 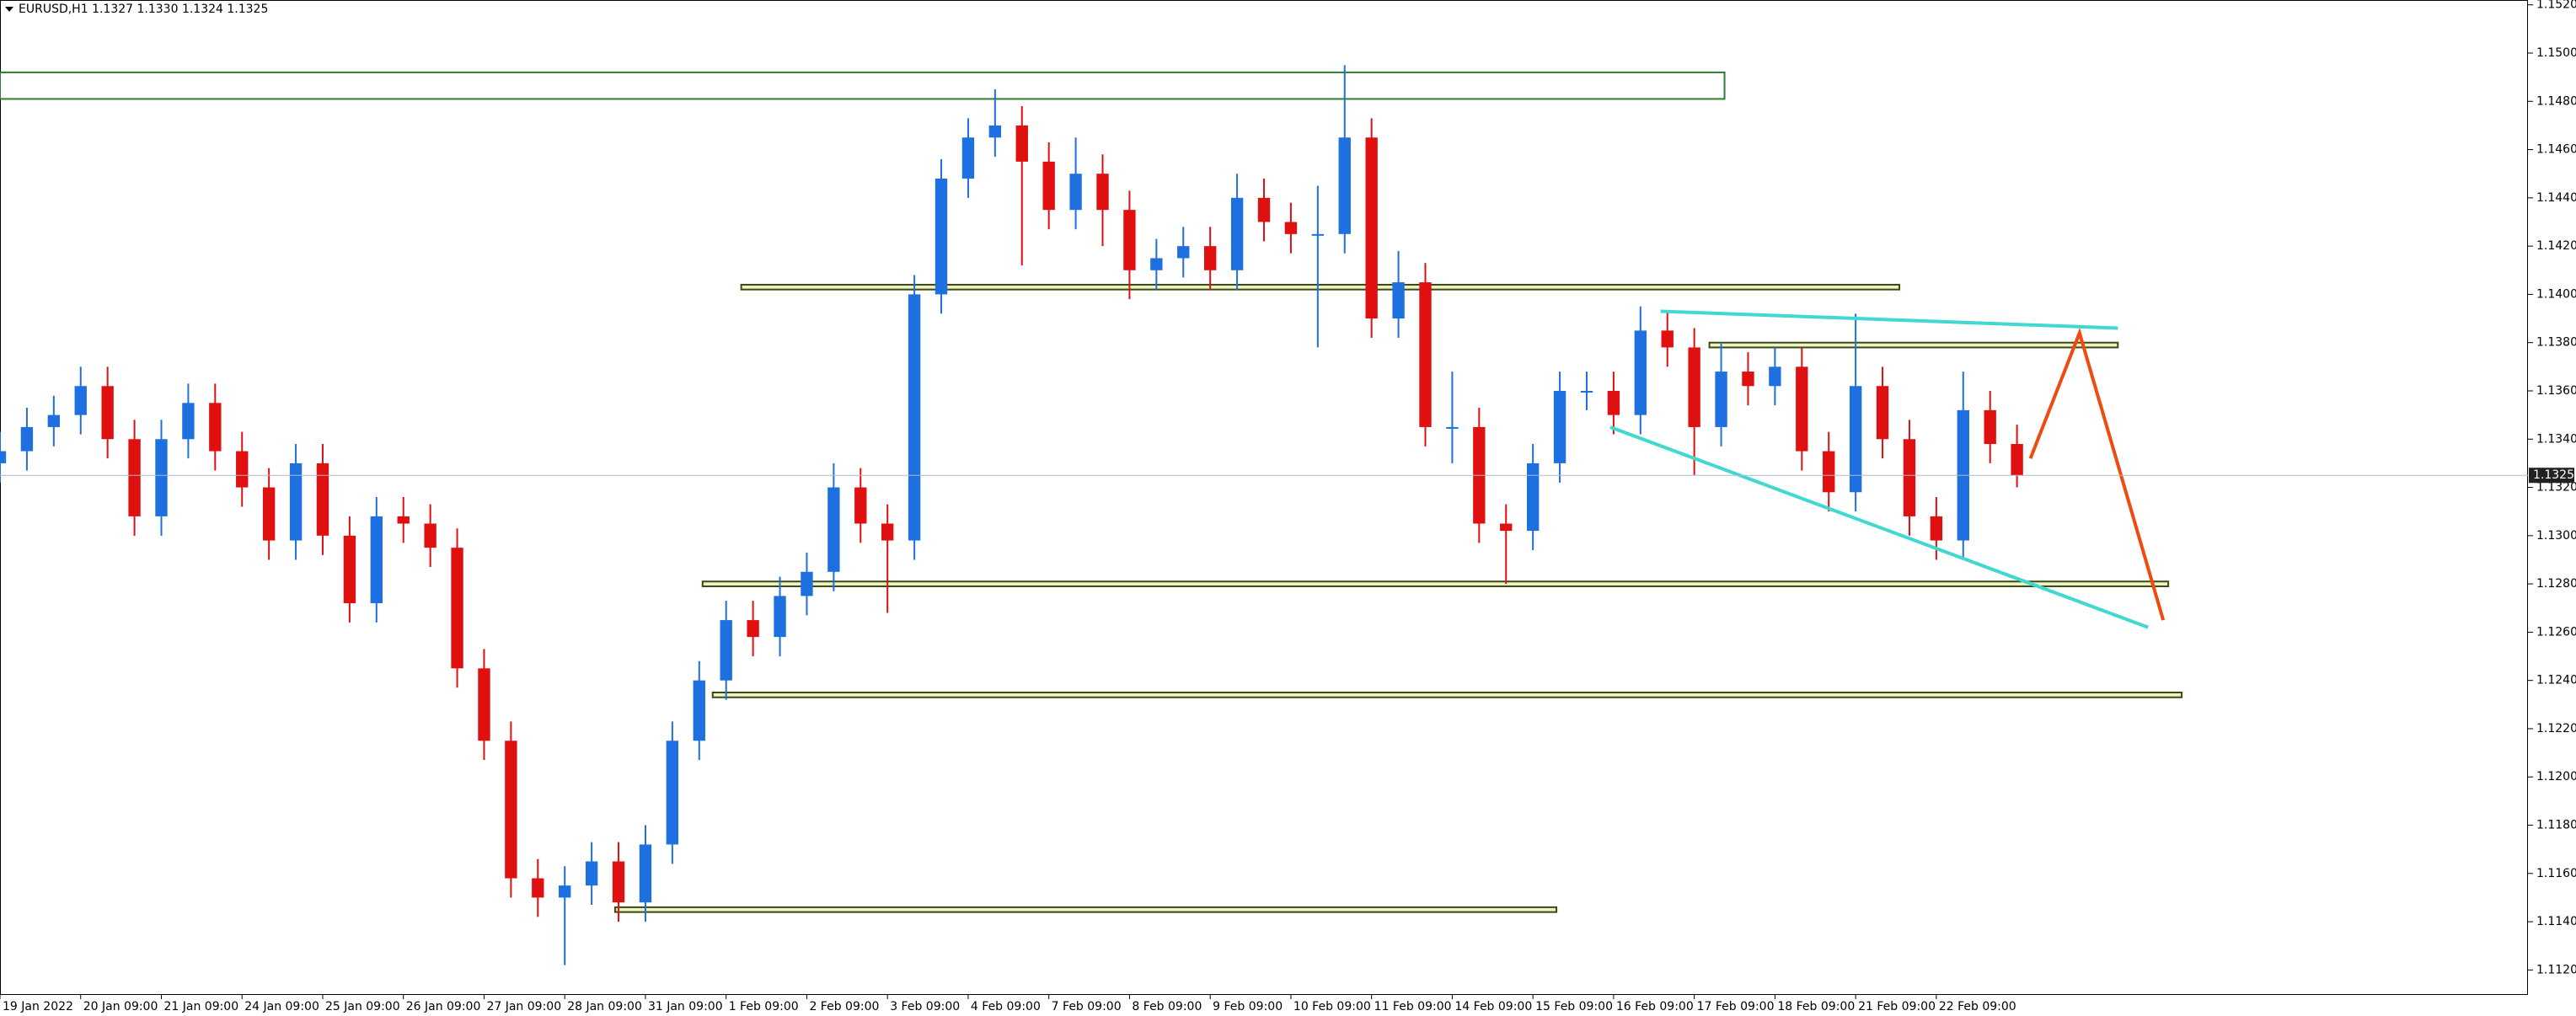 I want to click on x-tick-label: 8 Feb 09:00, so click(x=1167, y=1006).